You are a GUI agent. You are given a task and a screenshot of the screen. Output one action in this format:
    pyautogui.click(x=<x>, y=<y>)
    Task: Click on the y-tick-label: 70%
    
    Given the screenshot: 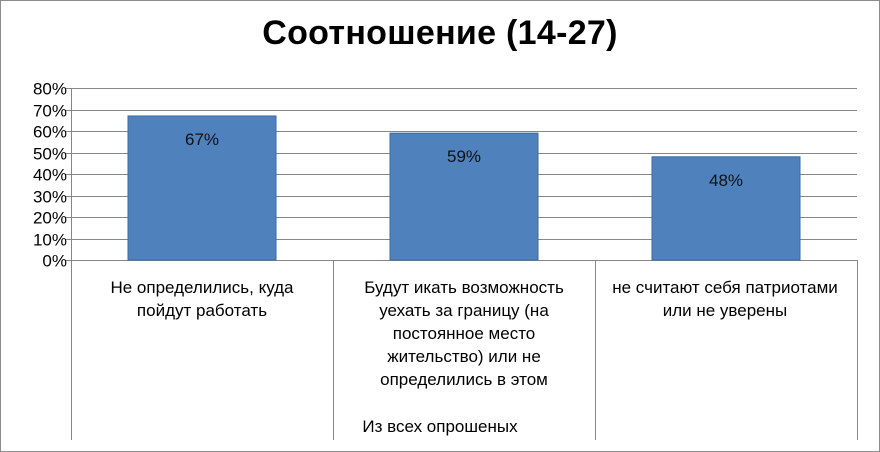 What is the action you would take?
    pyautogui.click(x=50, y=111)
    